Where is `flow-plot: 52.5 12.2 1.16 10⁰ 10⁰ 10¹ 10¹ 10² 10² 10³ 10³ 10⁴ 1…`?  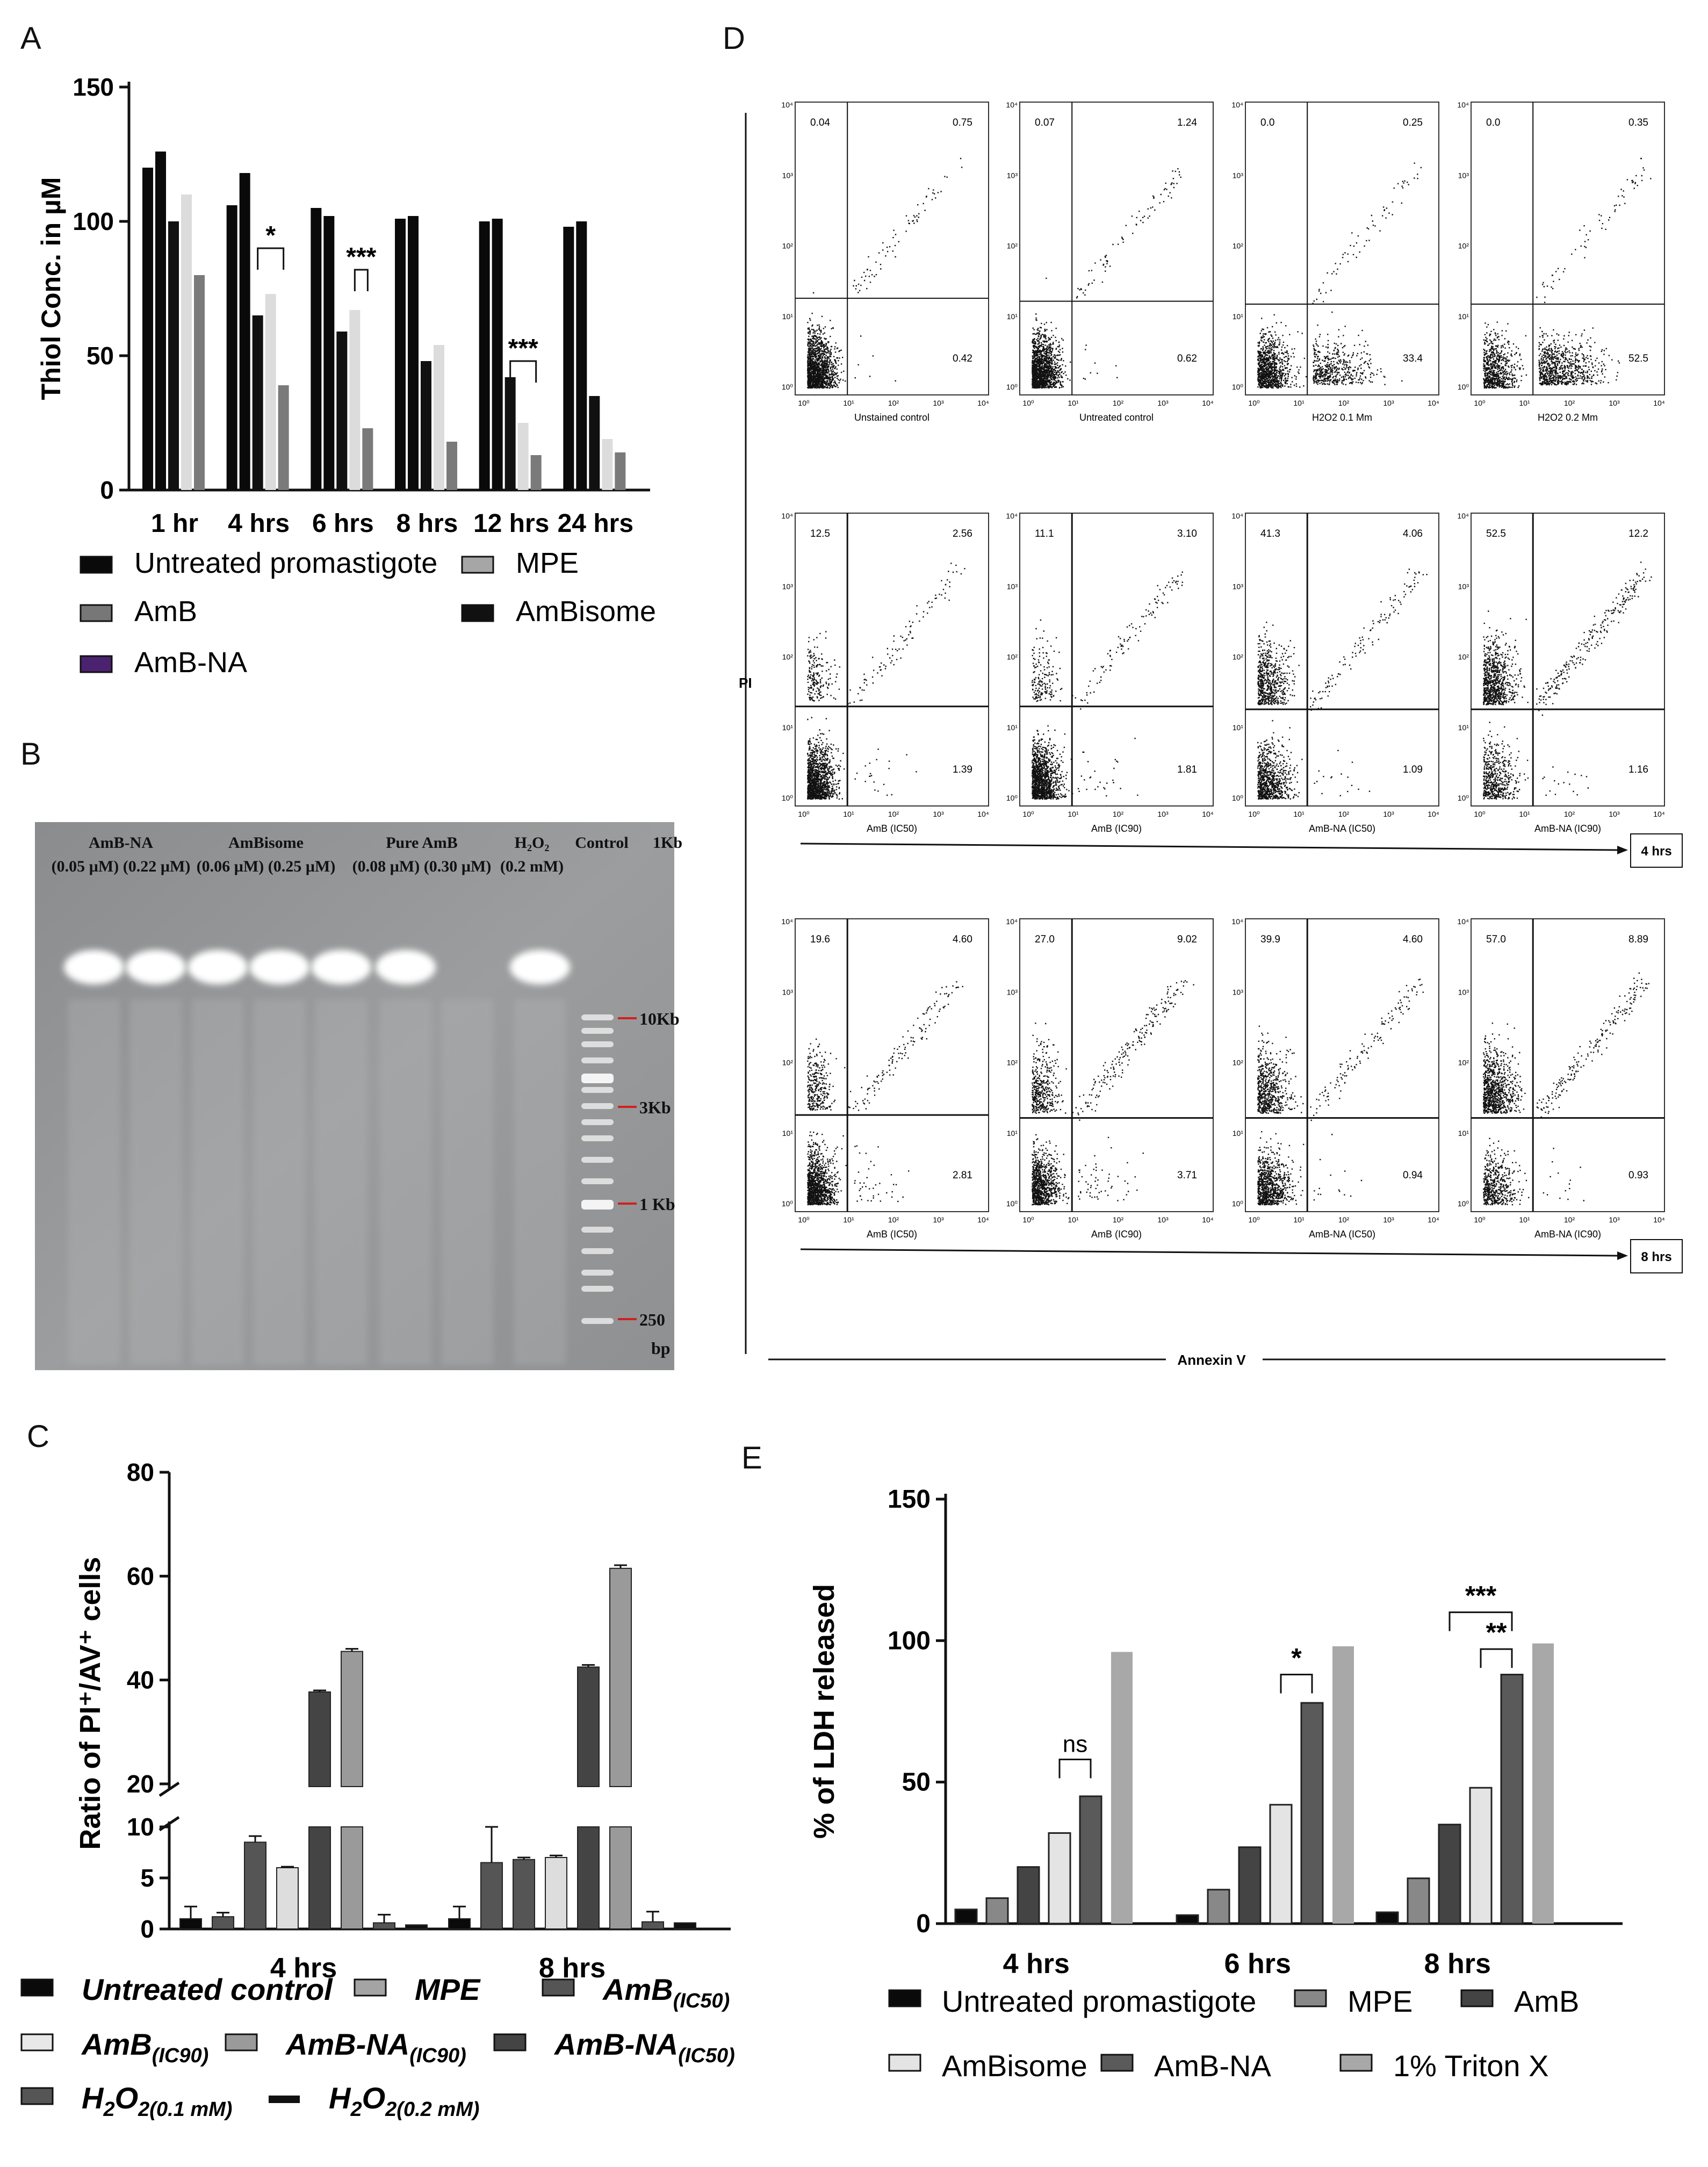
flow-plot: 52.5 12.2 1.16 10⁰ 10⁰ 10¹ 10¹ 10² 10² 10³ 10³ 10⁴ 1… is located at coordinates (1561, 673).